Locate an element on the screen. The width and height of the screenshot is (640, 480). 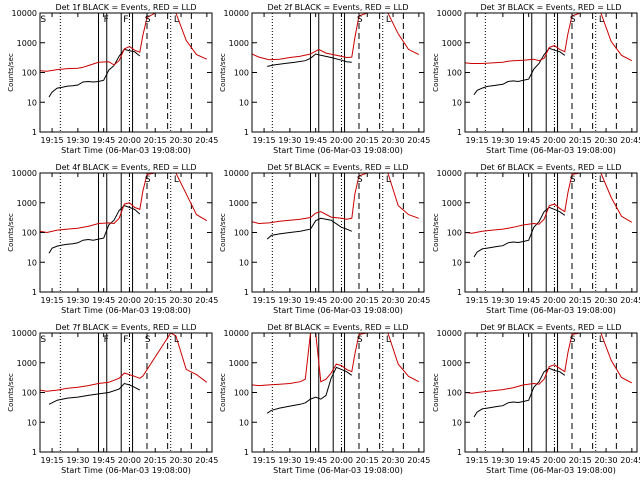
panel-title: Det 7f BLACK = Events, RED = LLD is located at coordinates (125, 327).